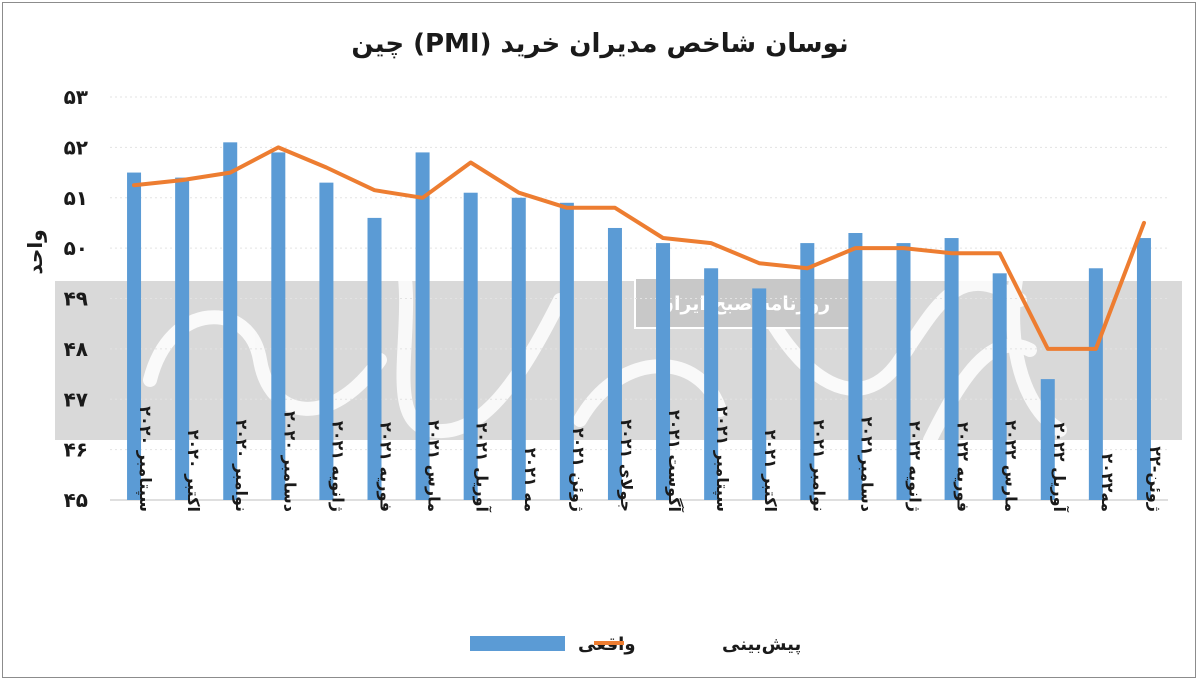 This screenshot has height=682, width=1200. I want to click on x-tick-label: ژانویه ۲۰۲۱, so click(337, 466).